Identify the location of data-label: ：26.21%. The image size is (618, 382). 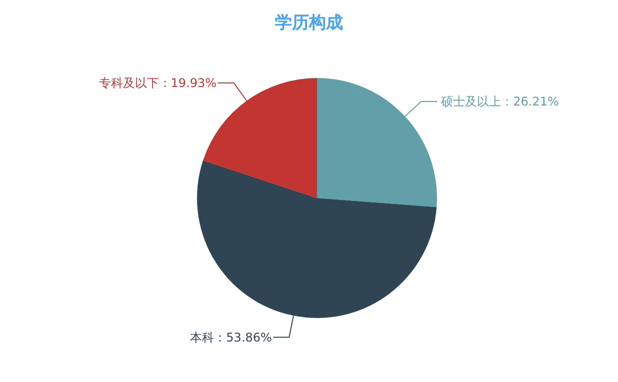
(530, 101).